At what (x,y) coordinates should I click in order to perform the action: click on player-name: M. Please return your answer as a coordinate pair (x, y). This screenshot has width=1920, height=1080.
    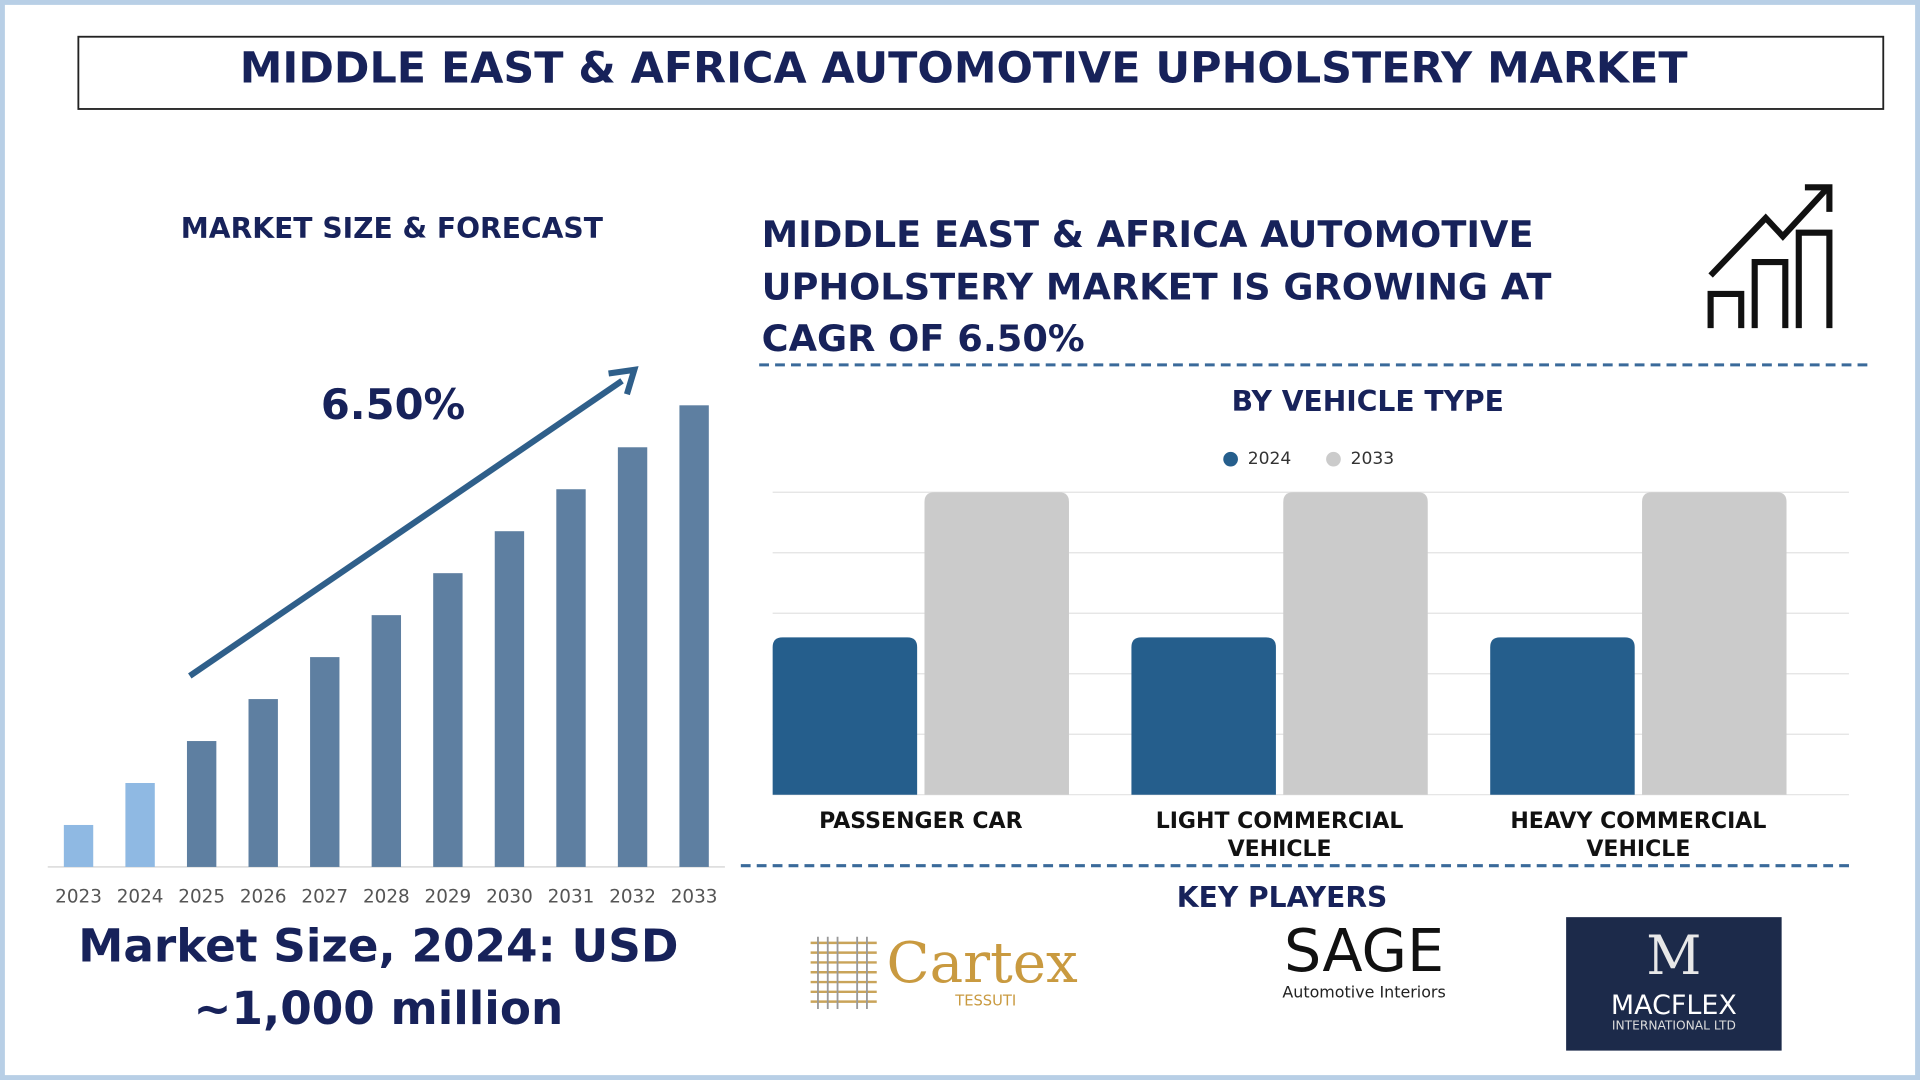
    Looking at the image, I should click on (1673, 955).